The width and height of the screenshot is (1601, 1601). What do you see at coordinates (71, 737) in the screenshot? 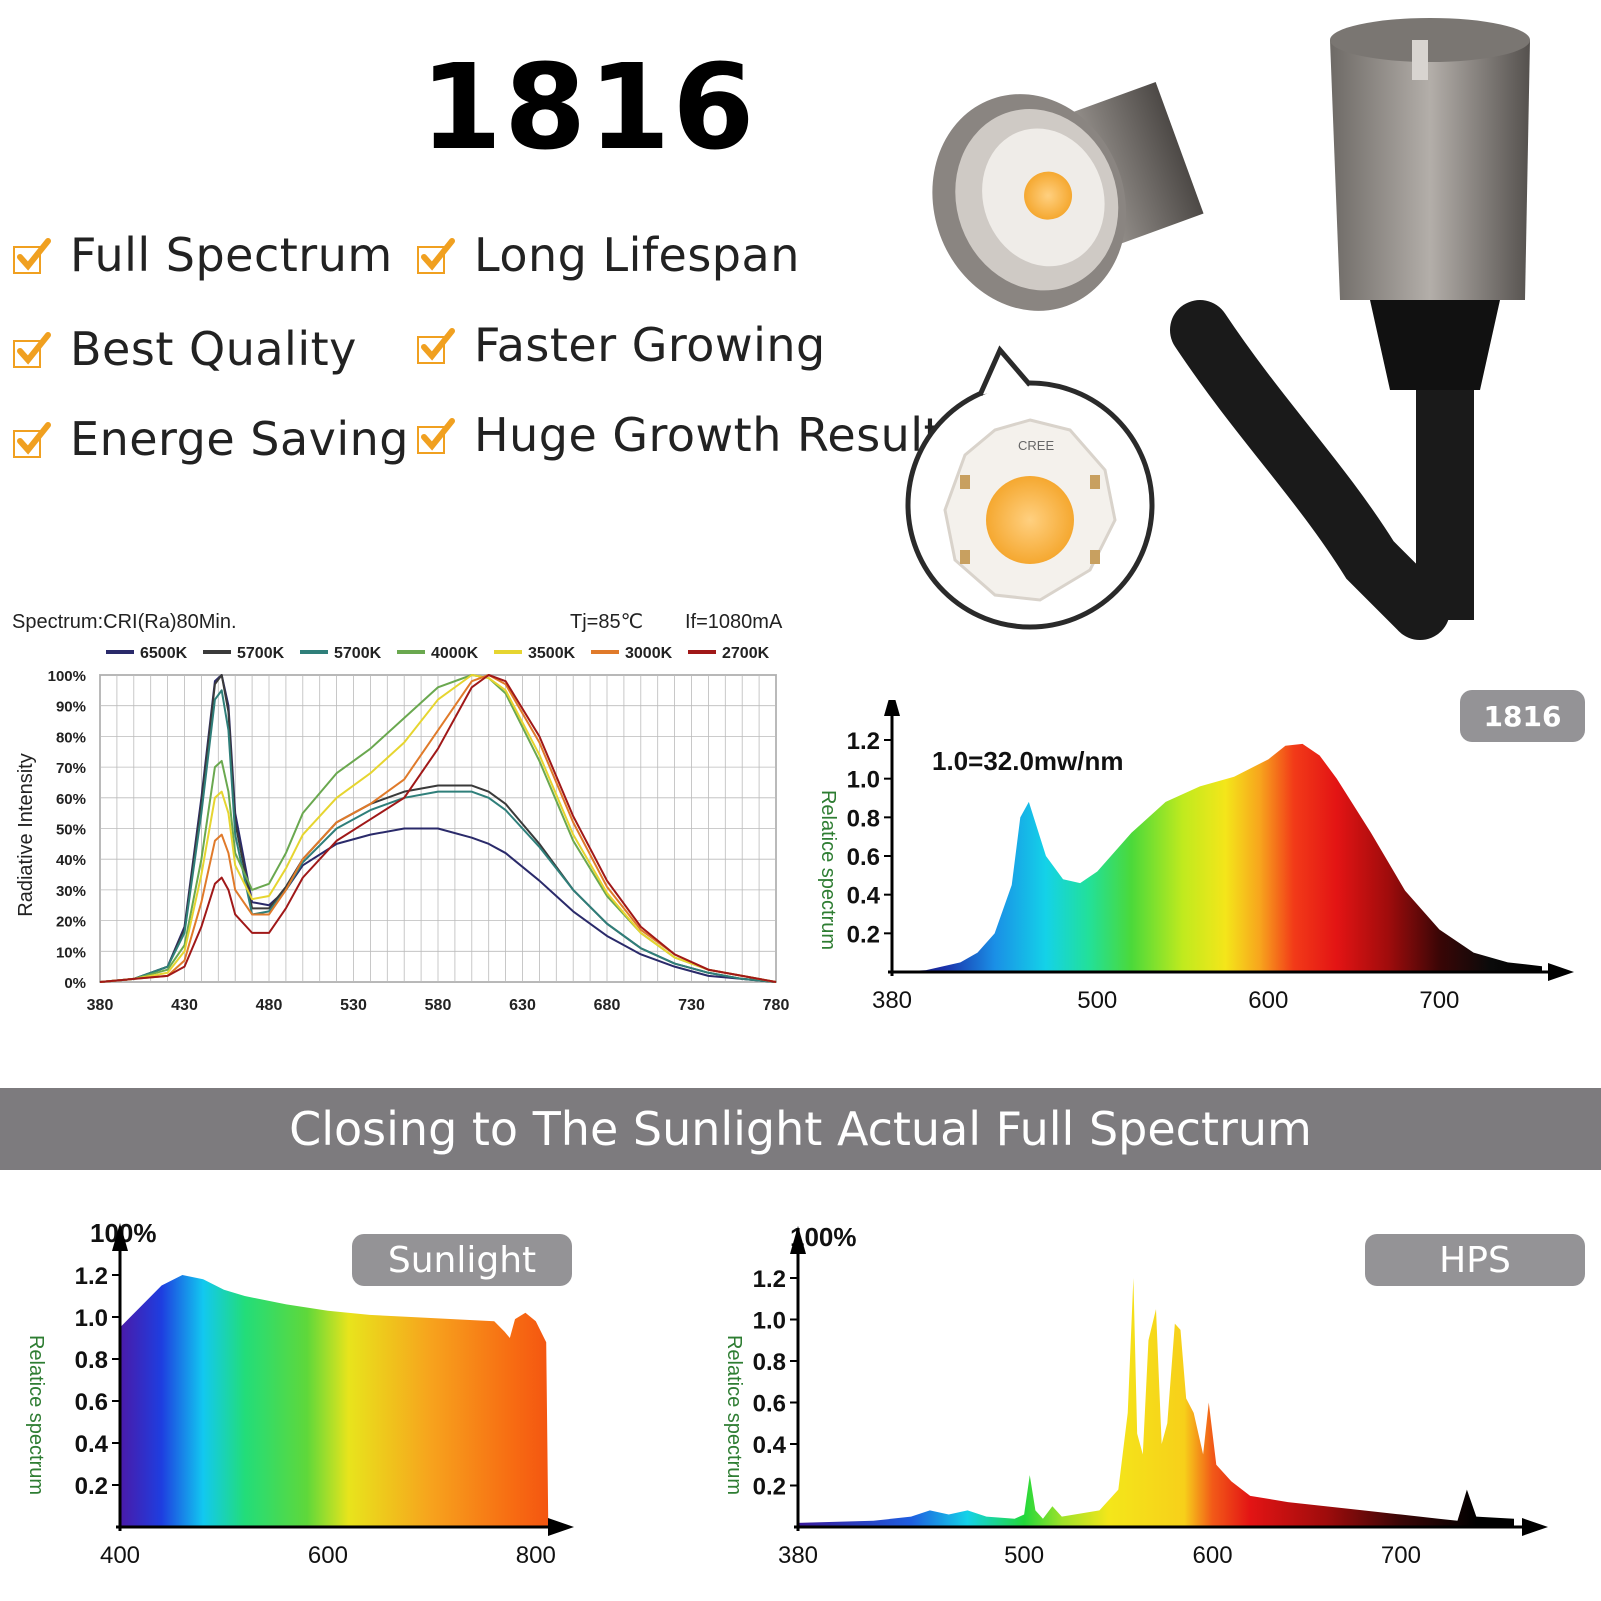
I see `y-tick-label: 80%` at bounding box center [71, 737].